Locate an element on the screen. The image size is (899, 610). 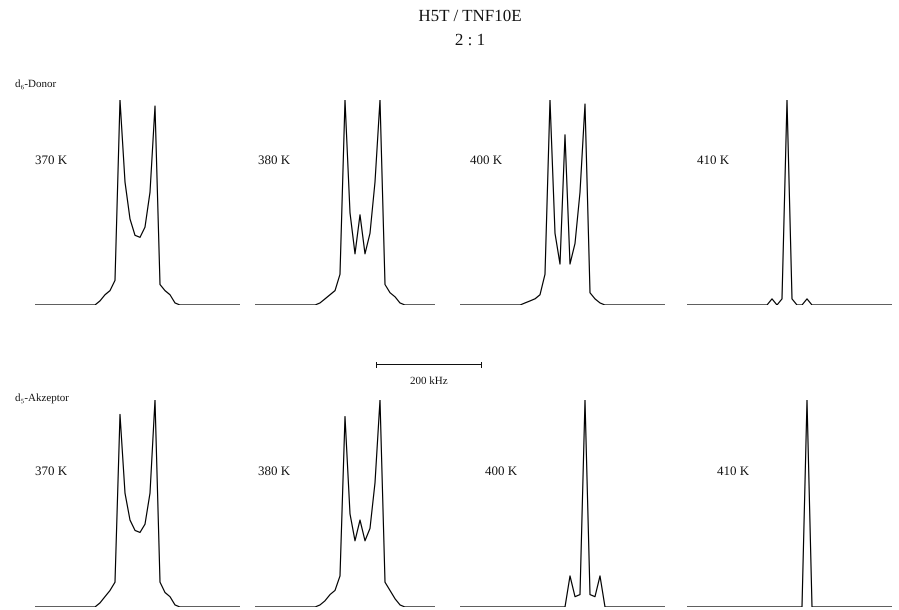
text: H5T / TNF10E is located at coordinates (470, 16).